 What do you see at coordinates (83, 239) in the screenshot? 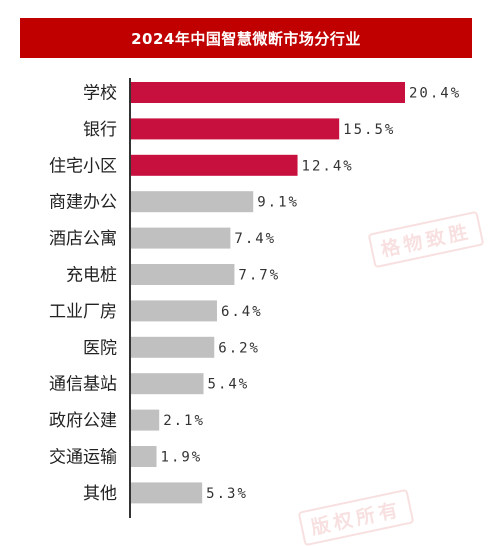
I see `category-label-4: 酒店公寓` at bounding box center [83, 239].